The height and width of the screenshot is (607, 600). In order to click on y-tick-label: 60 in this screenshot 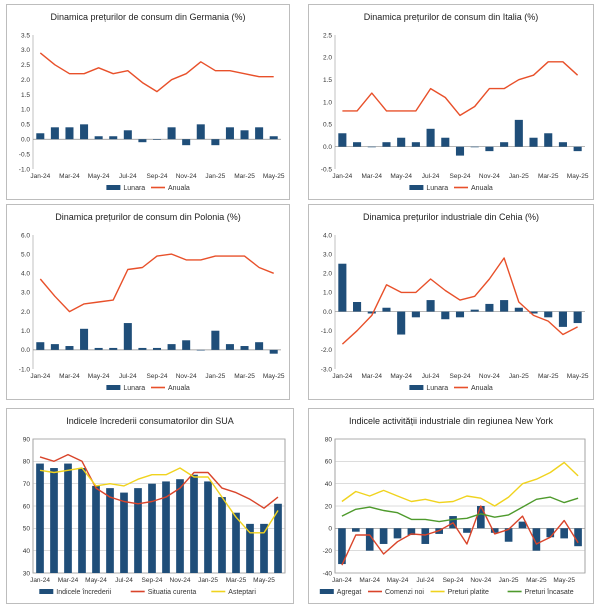, I will do `click(27, 506)`.